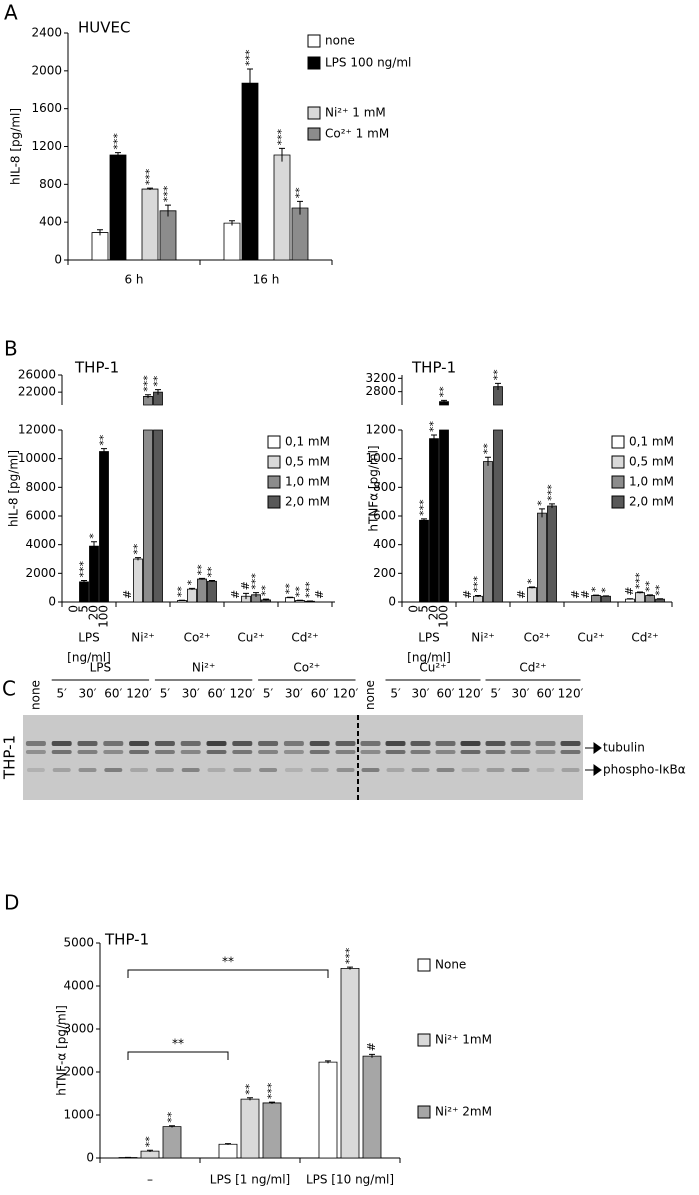  What do you see at coordinates (446, 694) in the screenshot?
I see `time-label: 60′` at bounding box center [446, 694].